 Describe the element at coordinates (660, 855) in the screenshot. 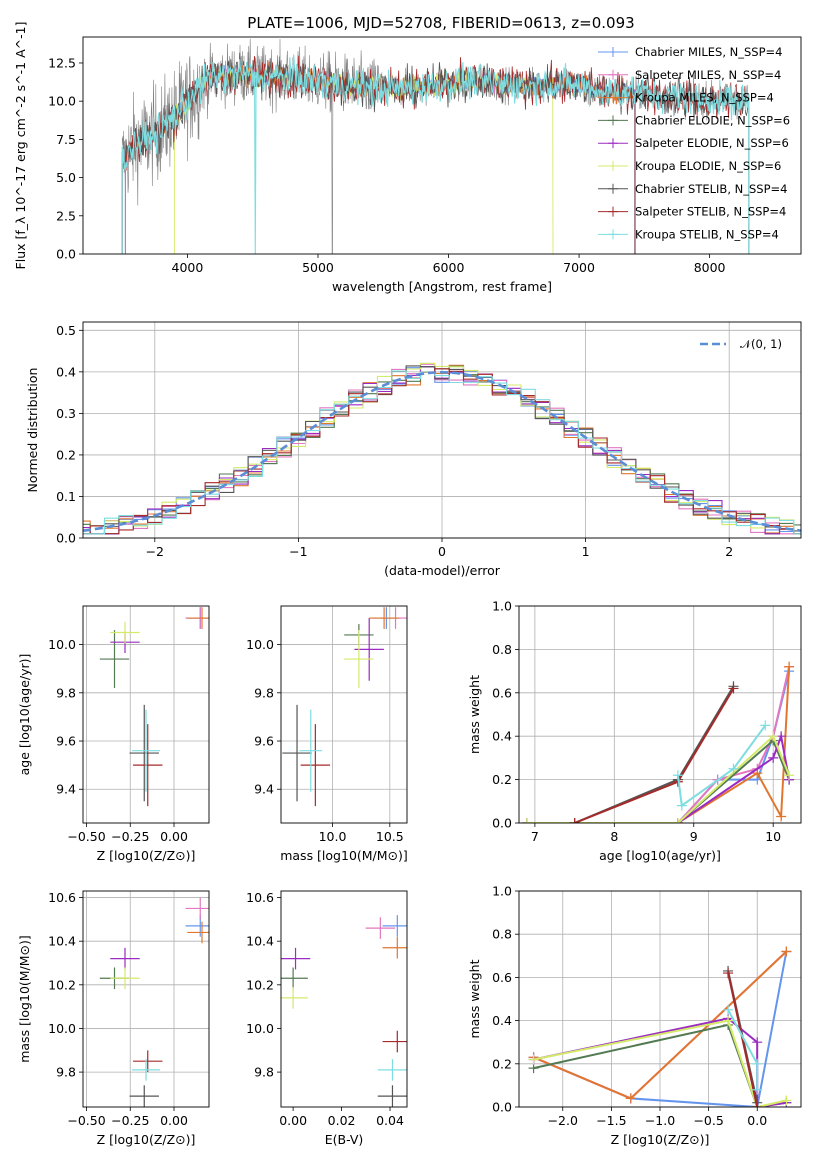

I see `x-axis-label: age [log10(age/yr)]` at that location.